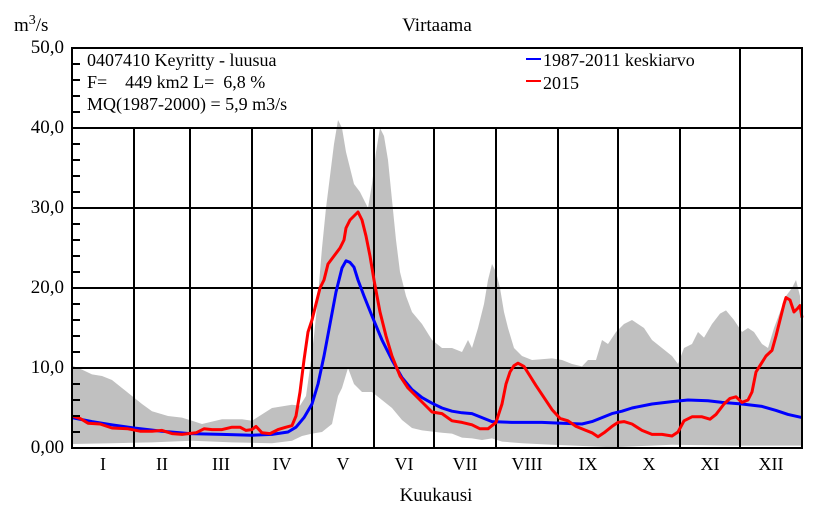  I want to click on x-tick-label: II, so click(162, 464).